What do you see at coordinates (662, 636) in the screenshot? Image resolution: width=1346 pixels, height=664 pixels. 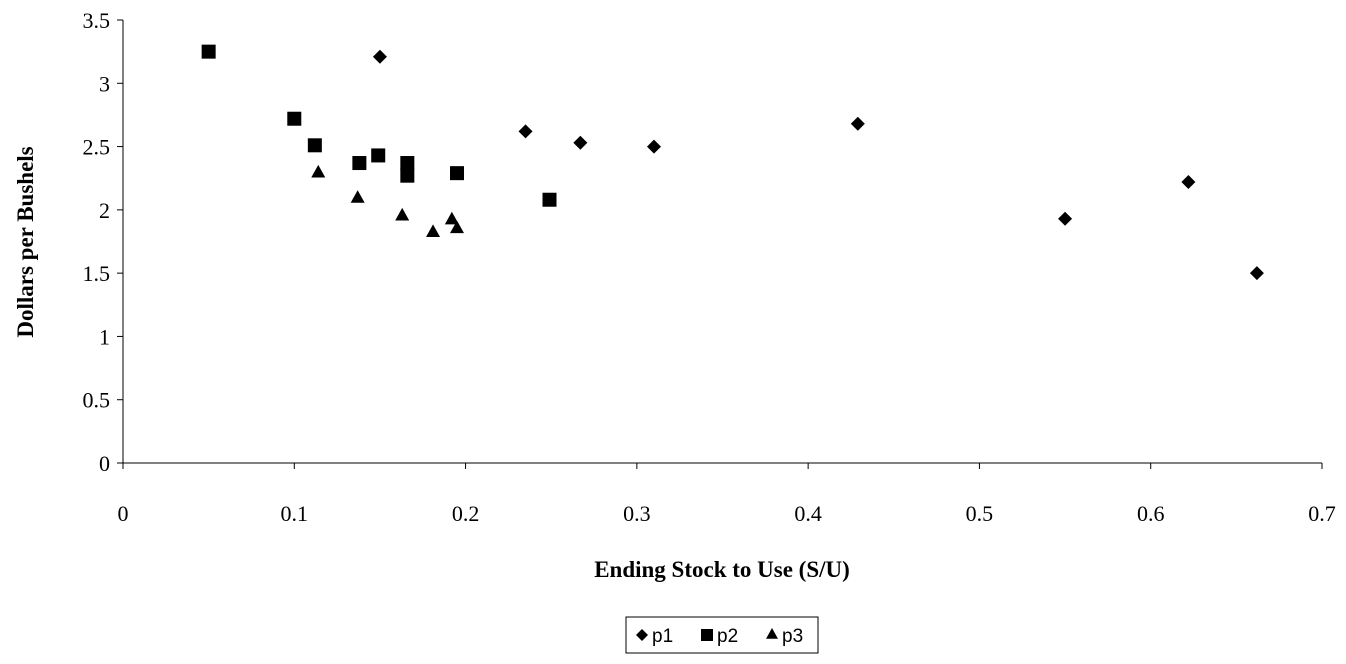 I see `legend-label-p1: p1` at bounding box center [662, 636].